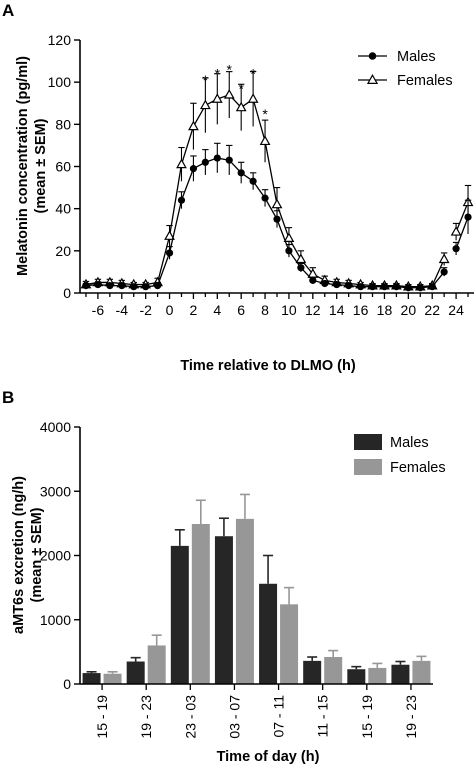 This screenshot has width=474, height=765. Describe the element at coordinates (236, 92) in the screenshot. I see `significance-markers: * * * * * *` at that location.